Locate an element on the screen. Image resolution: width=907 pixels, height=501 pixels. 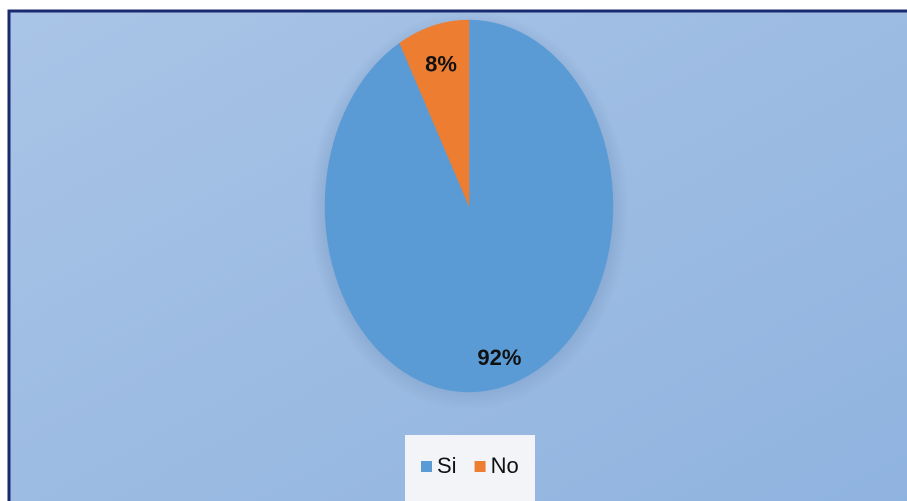
data-label: 8% is located at coordinates (441, 63).